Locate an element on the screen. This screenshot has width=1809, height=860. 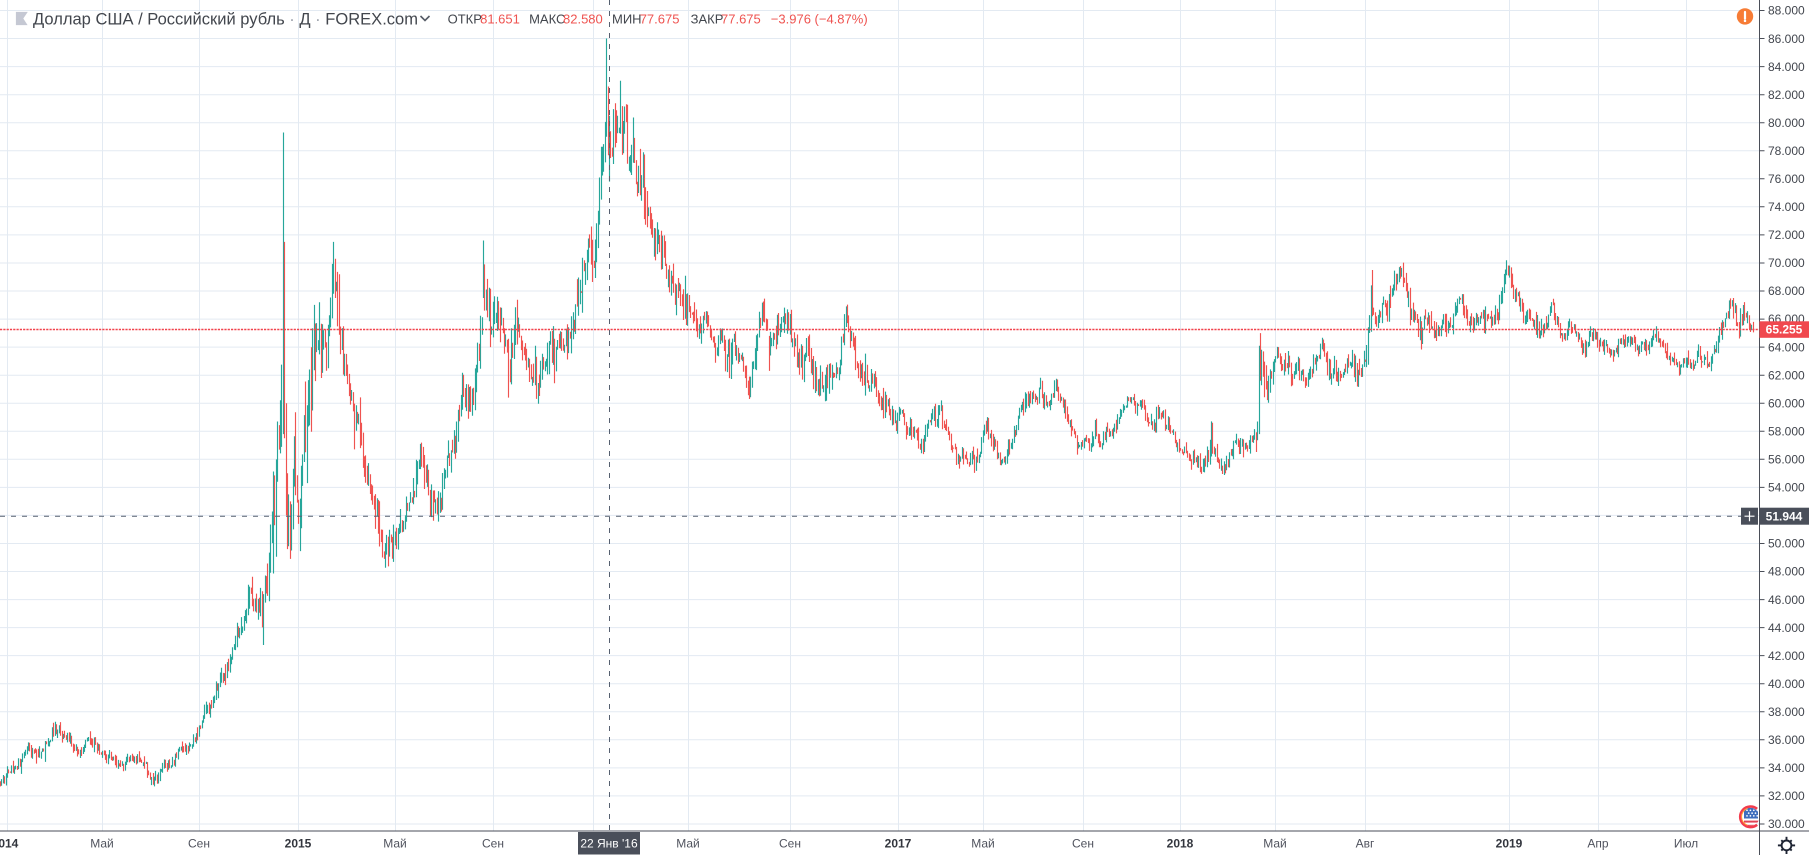
svg-text: 72.000 is located at coordinates (1786, 235).